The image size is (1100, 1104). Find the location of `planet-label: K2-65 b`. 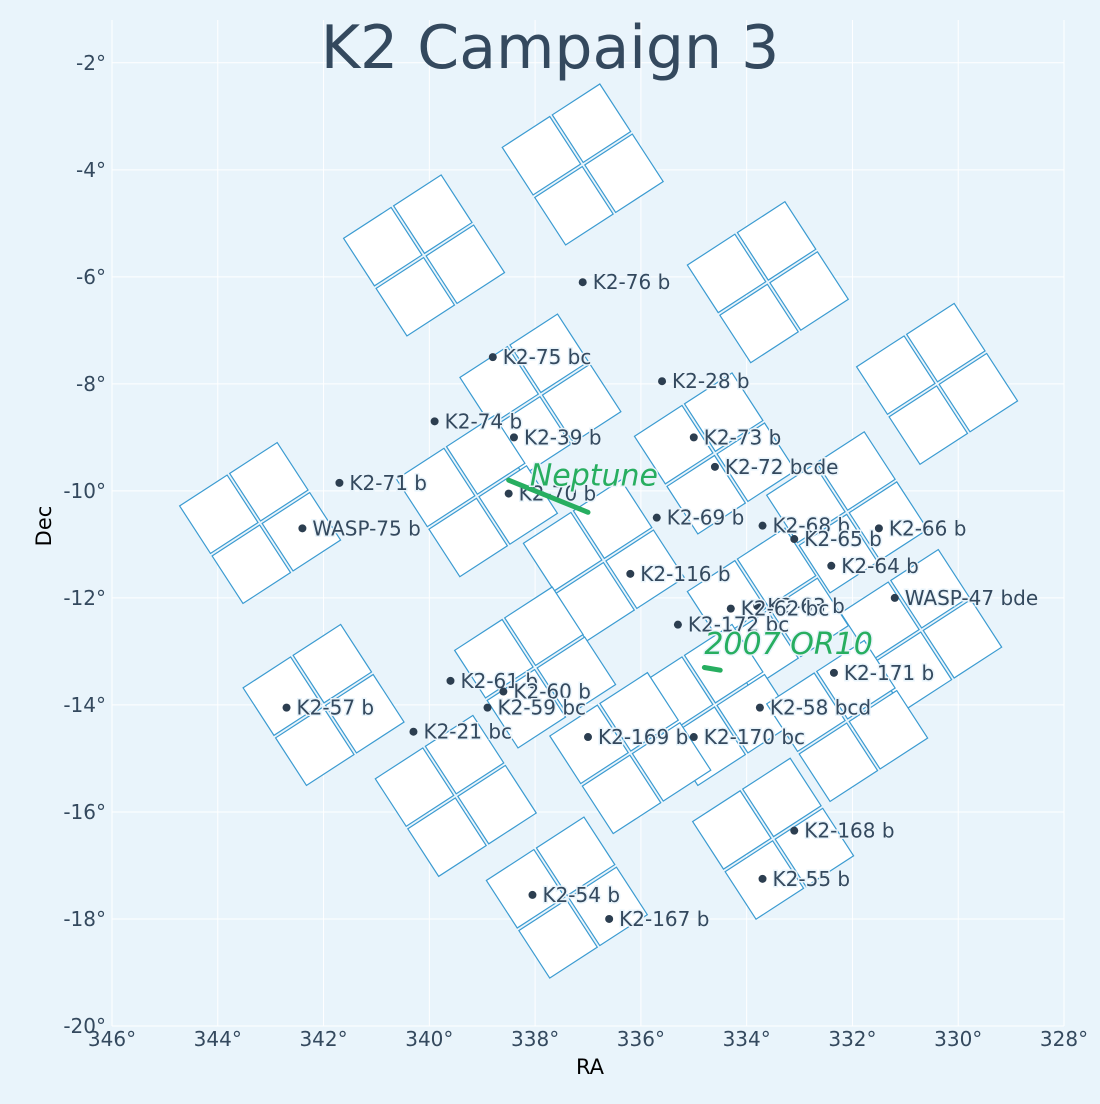

planet-label: K2-65 b is located at coordinates (843, 539).